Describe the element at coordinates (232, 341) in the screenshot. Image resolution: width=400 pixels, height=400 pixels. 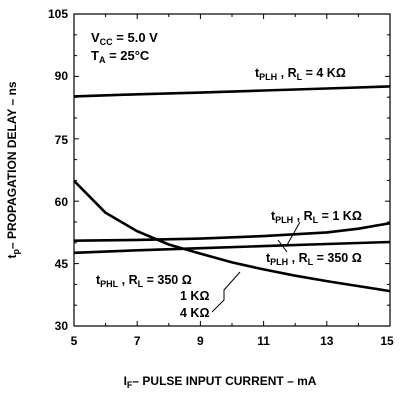
I see `x-tick-labels: 5 7 9 11 13 15` at that location.